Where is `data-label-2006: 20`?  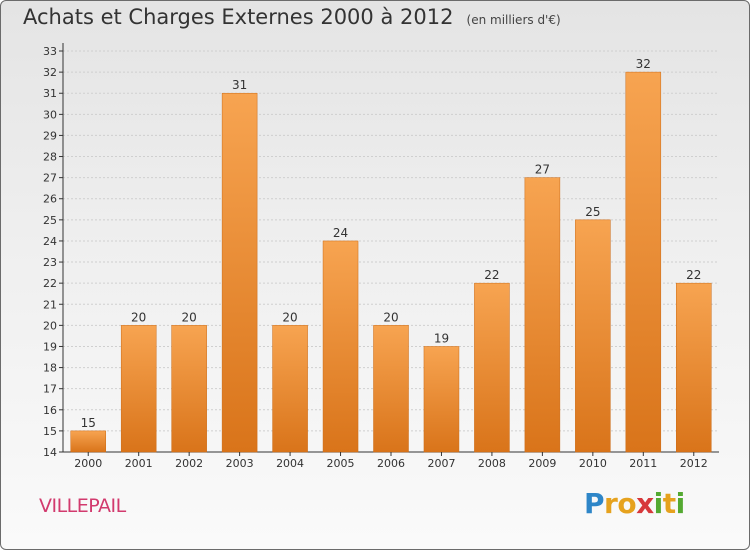 data-label-2006: 20 is located at coordinates (390, 317).